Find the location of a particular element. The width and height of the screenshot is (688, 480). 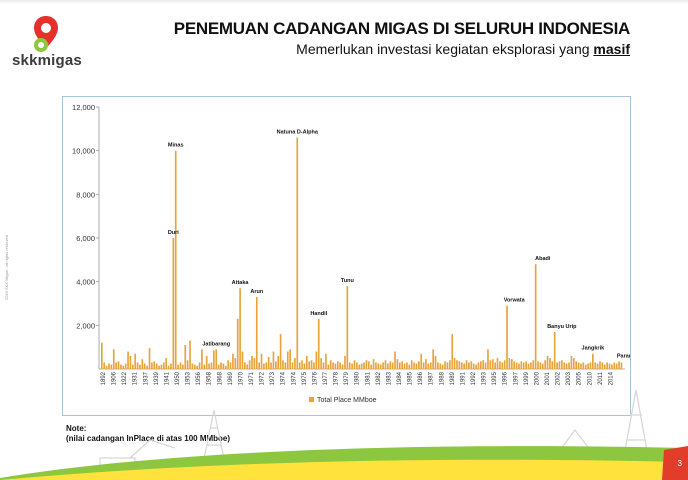

x-tick-label: 1975 is located at coordinates (305, 378).